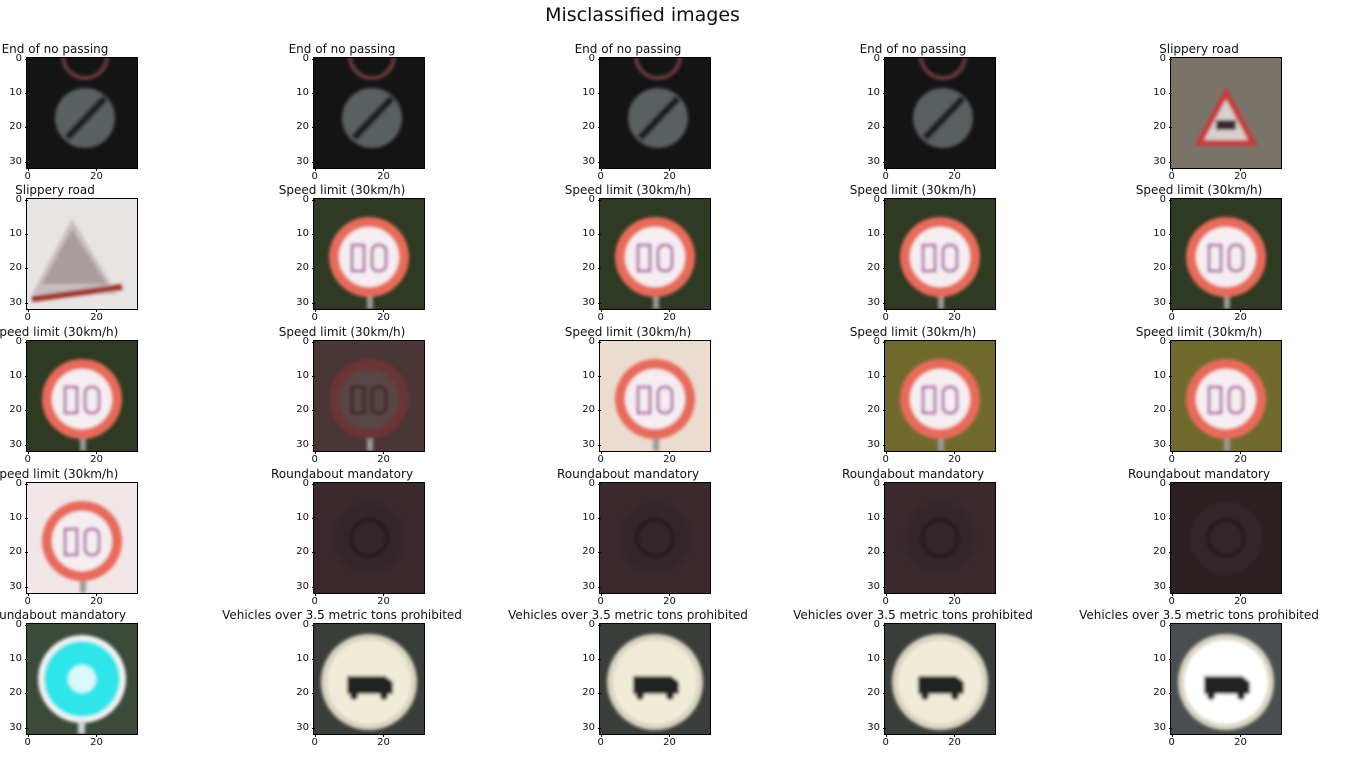  I want to click on sign-end-no-passing, so click(82, 113).